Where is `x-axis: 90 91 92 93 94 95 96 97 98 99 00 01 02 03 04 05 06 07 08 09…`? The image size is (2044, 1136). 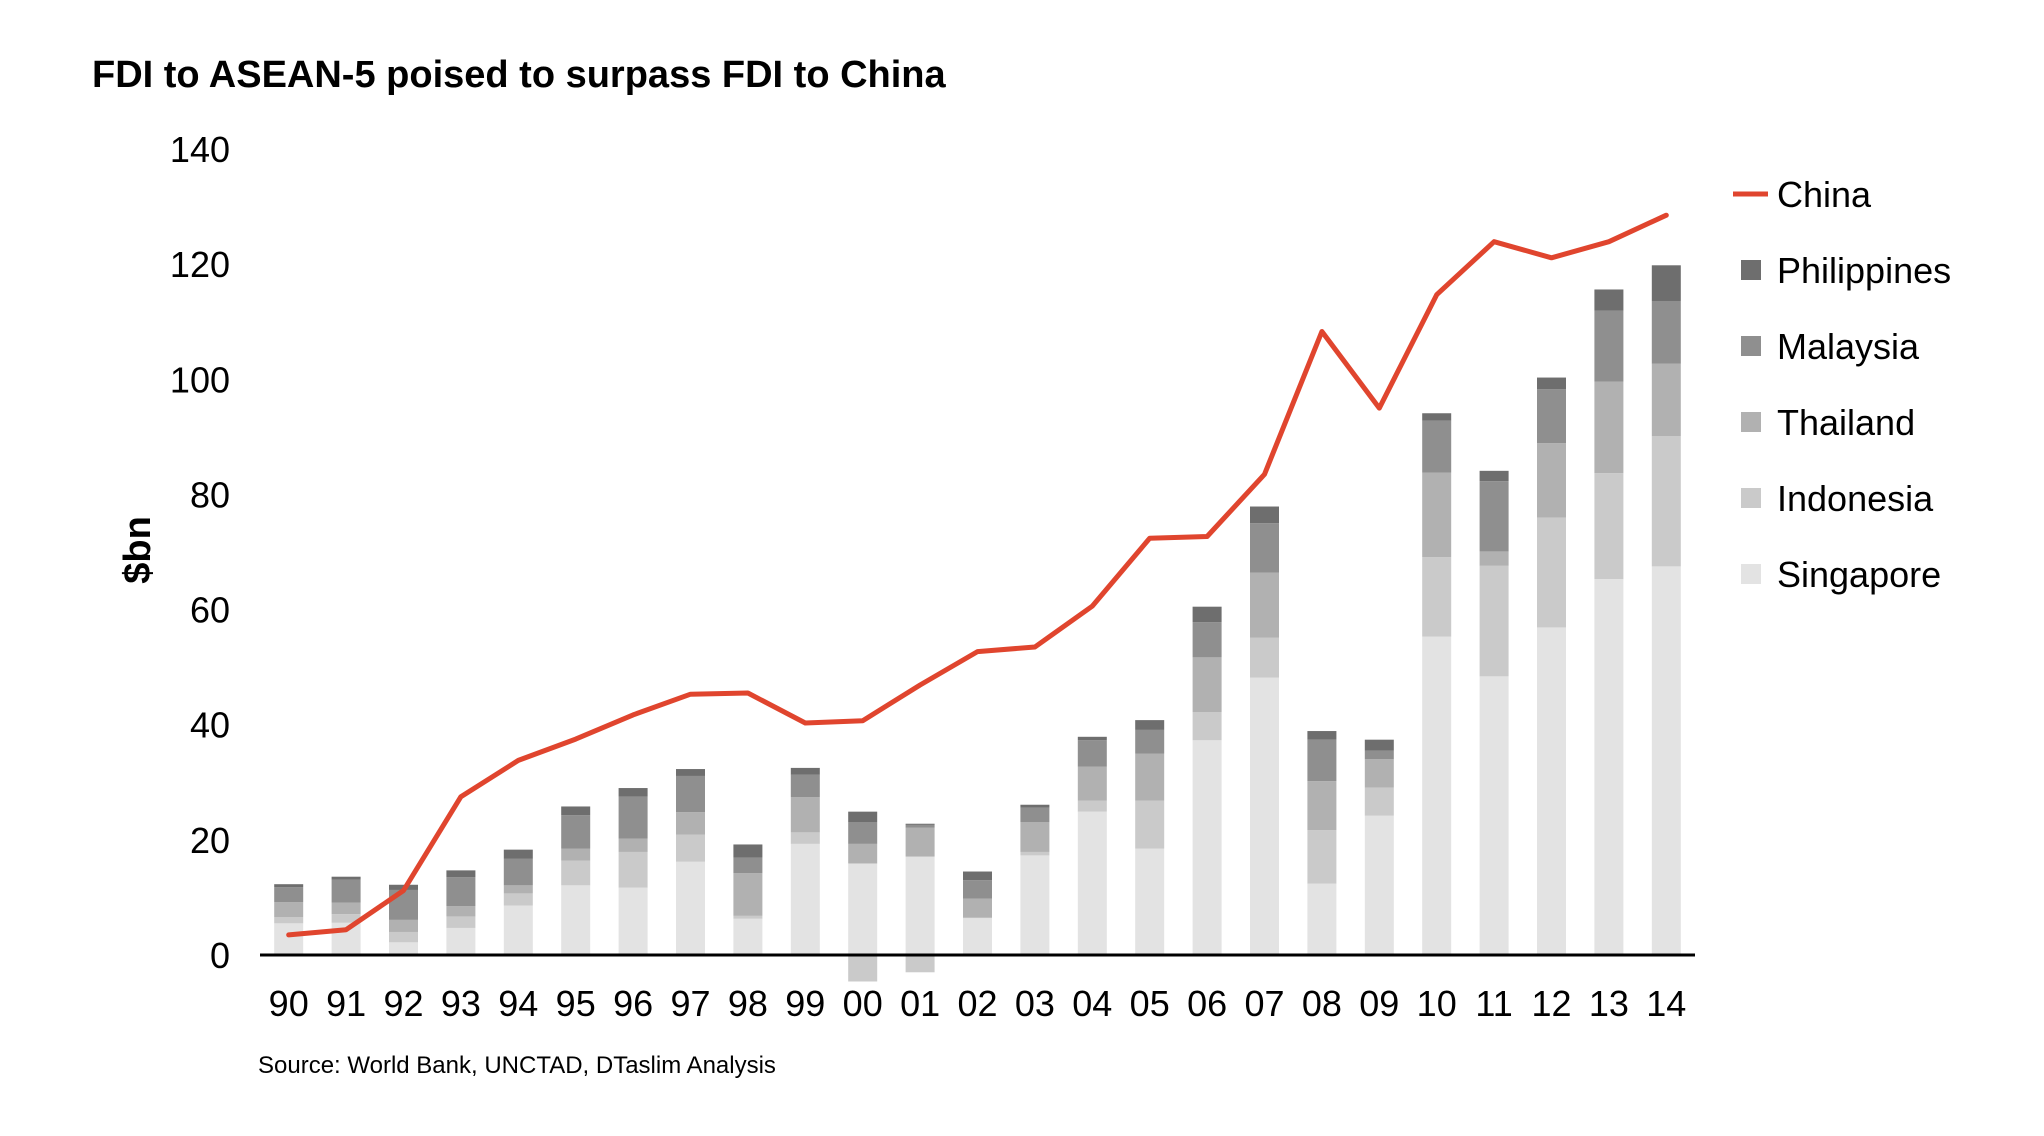
x-axis: 90 91 92 93 94 95 96 97 98 99 00 01 02 03 04 05 06 07 08 09… is located at coordinates (977, 988).